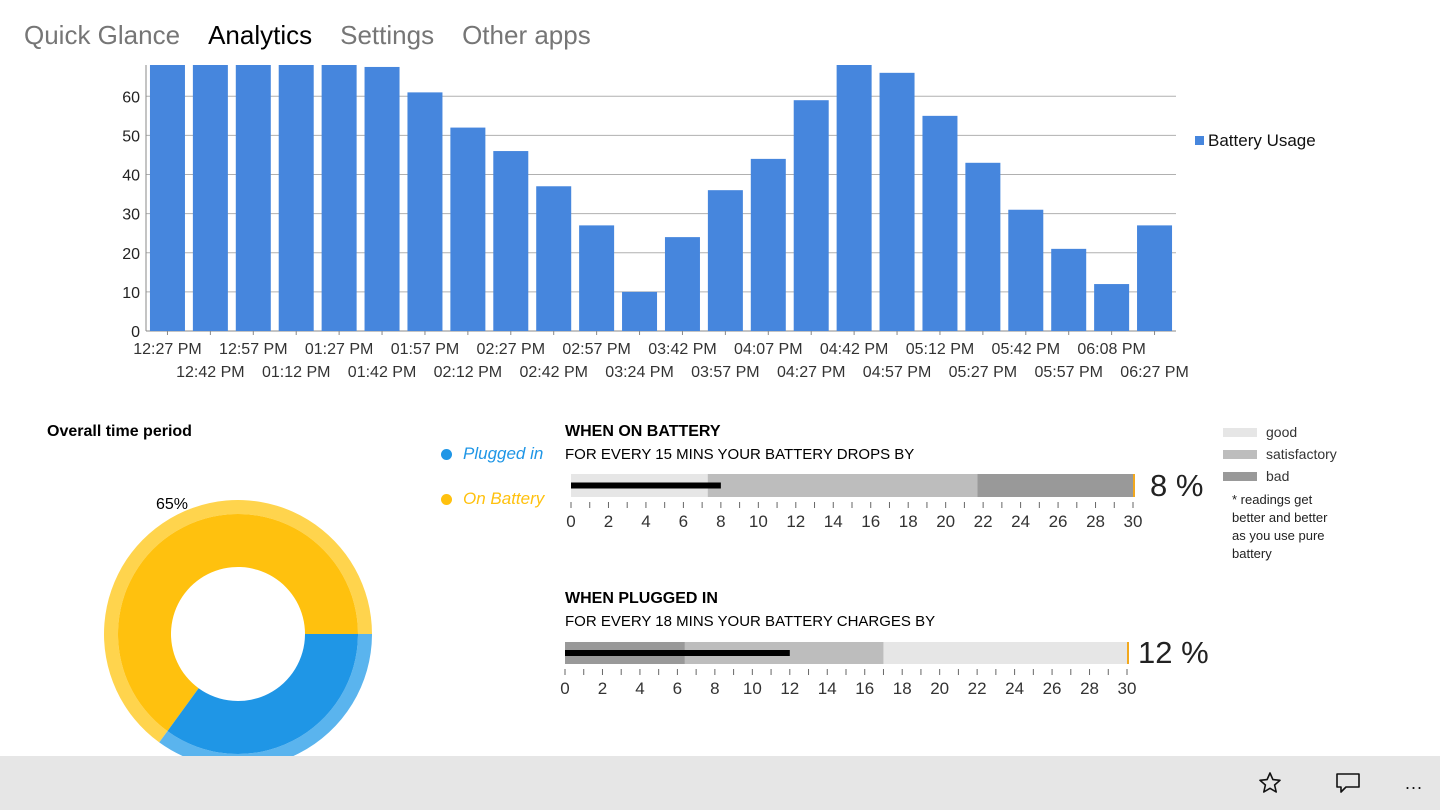 Image resolution: width=1440 pixels, height=810 pixels. What do you see at coordinates (119, 431) in the screenshot?
I see `donut-title: Overall time period` at bounding box center [119, 431].